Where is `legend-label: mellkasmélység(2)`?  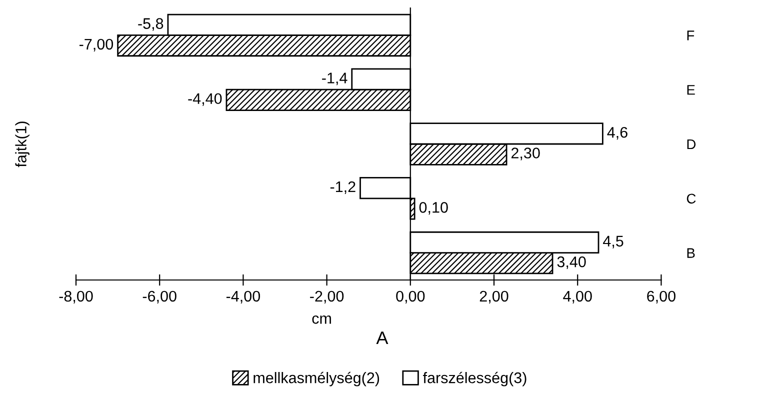 legend-label: mellkasmélység(2) is located at coordinates (317, 379).